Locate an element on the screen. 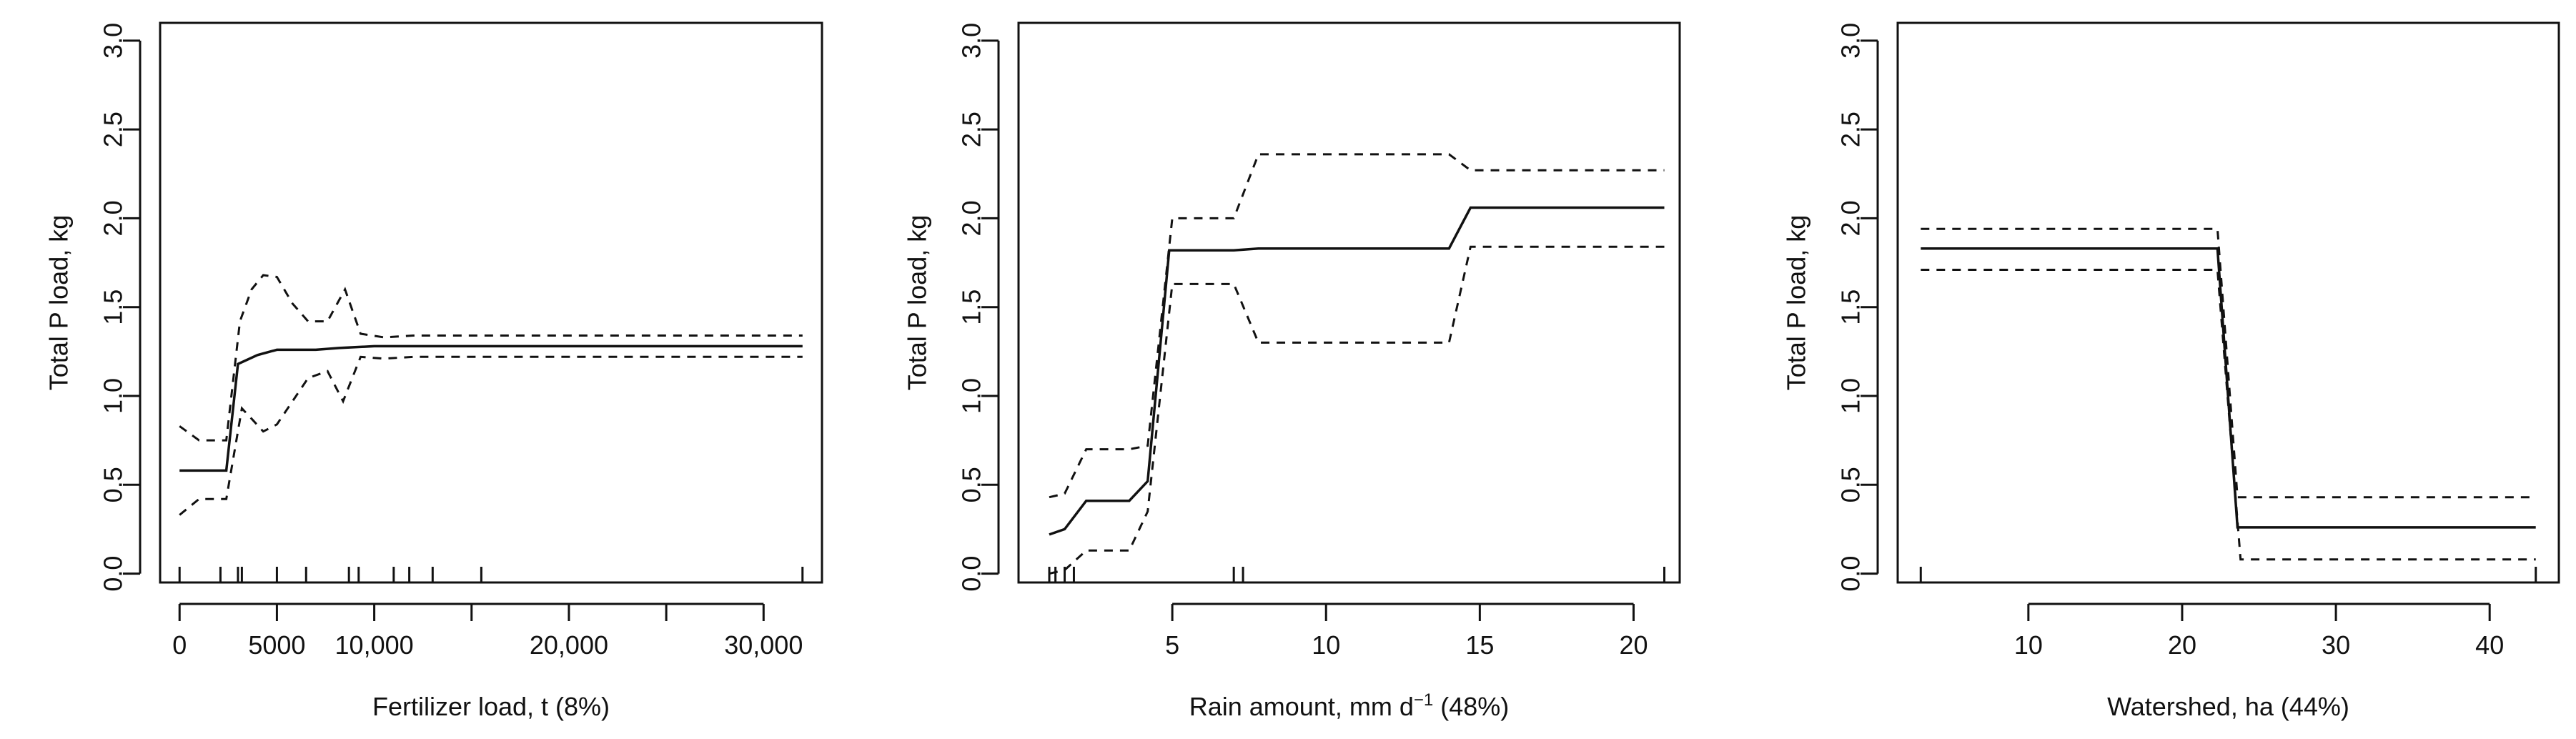 This screenshot has height=739, width=2576. x-axis-label-part: Fertilizer load, t (8%) is located at coordinates (491, 706).